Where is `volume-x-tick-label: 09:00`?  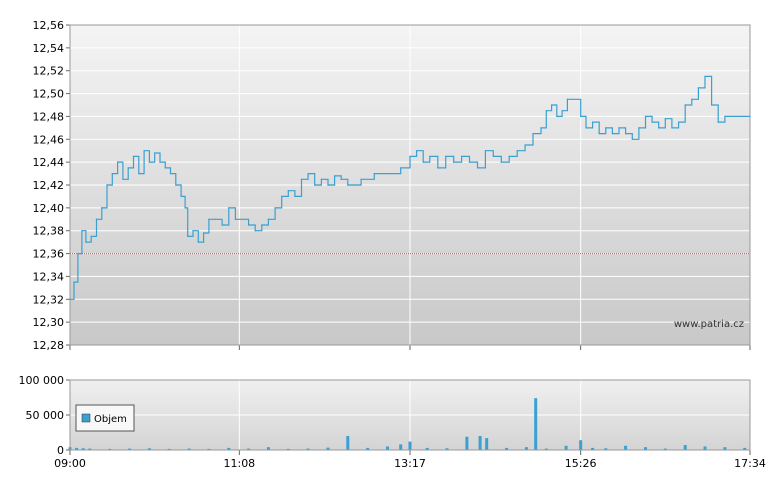 volume-x-tick-label: 09:00 is located at coordinates (70, 463).